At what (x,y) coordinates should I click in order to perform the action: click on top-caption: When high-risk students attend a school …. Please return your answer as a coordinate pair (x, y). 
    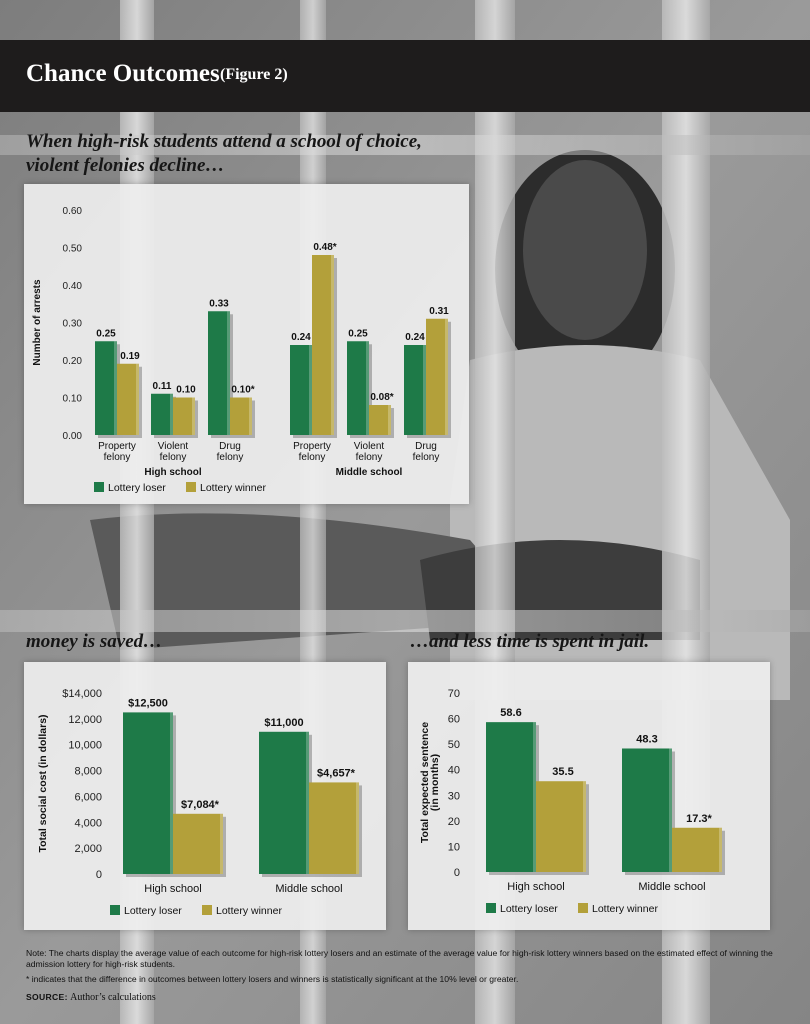
    Looking at the image, I should click on (224, 154).